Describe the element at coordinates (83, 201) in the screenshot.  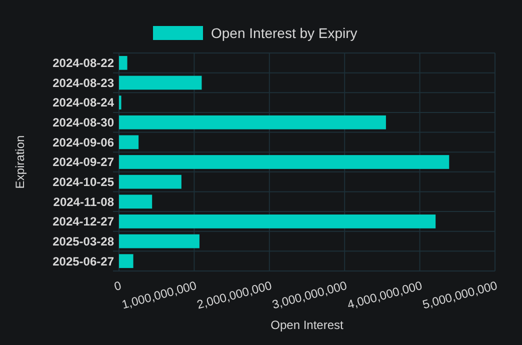
I see `y-tick-label: 2024-11-08` at that location.